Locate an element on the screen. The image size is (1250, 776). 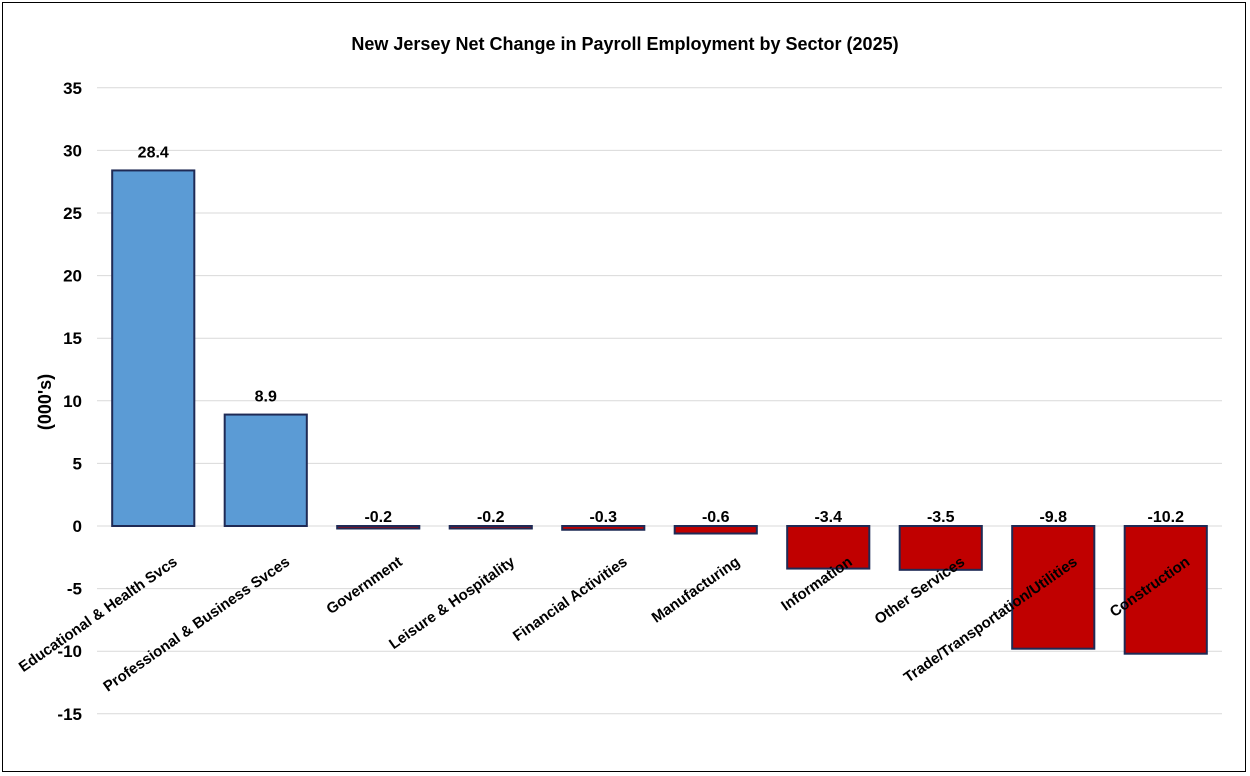
y-tick-label: 35 is located at coordinates (72, 88).